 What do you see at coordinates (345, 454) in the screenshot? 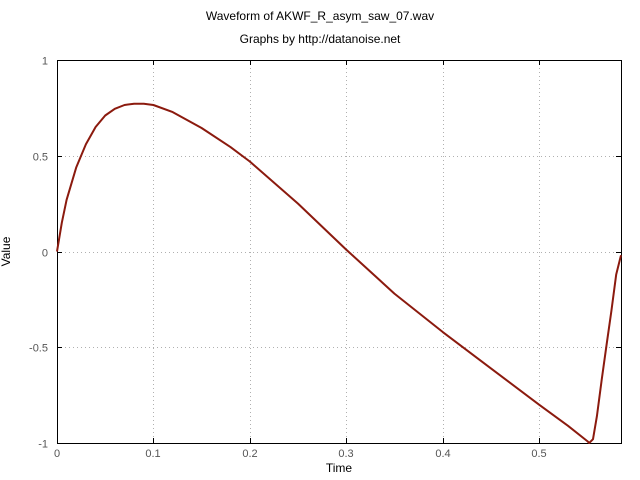
I see `x-tick-label: 0.3` at bounding box center [345, 454].